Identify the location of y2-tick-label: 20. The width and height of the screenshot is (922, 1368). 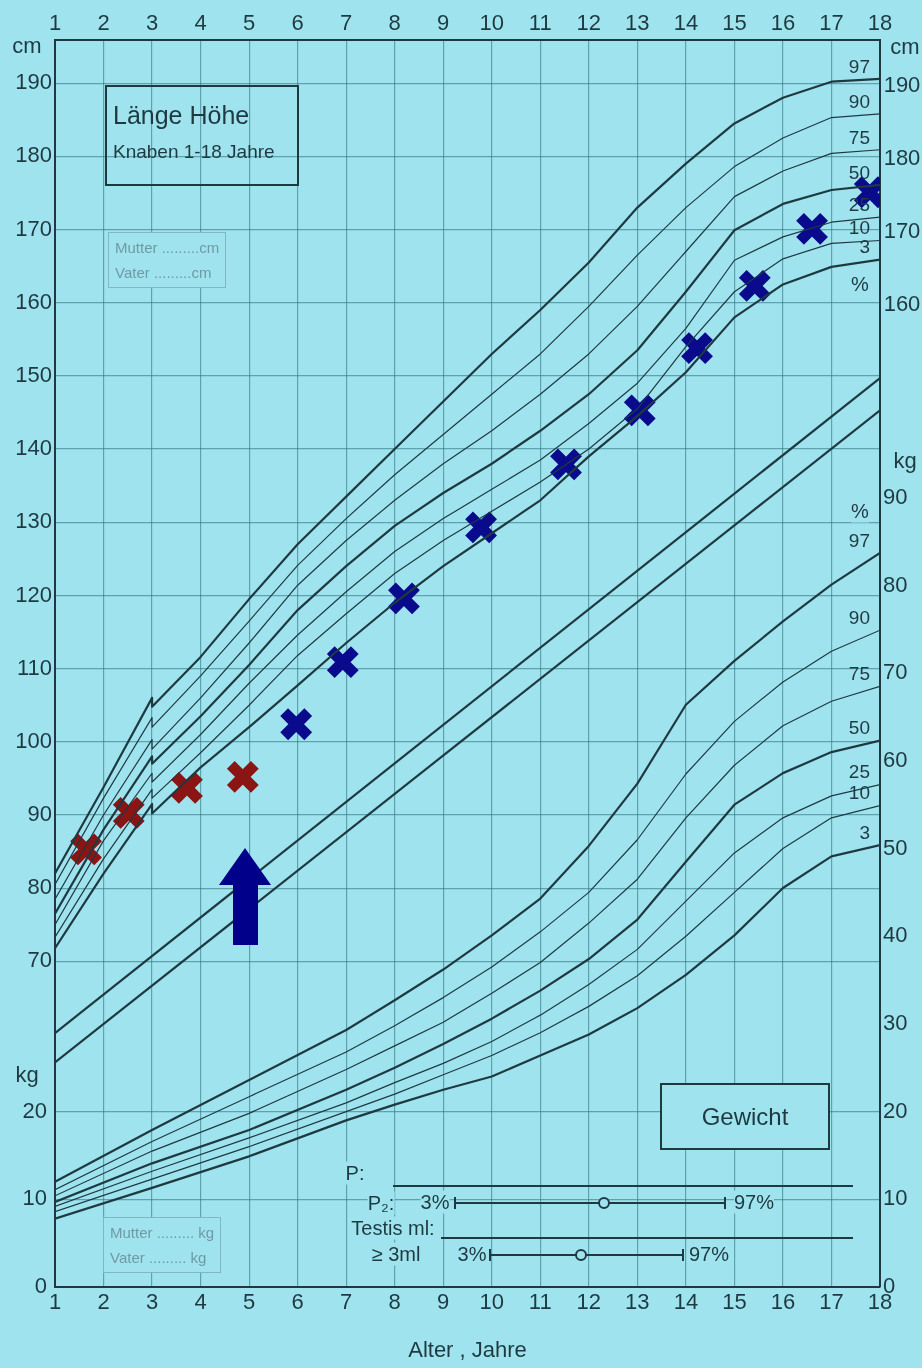
(895, 1110).